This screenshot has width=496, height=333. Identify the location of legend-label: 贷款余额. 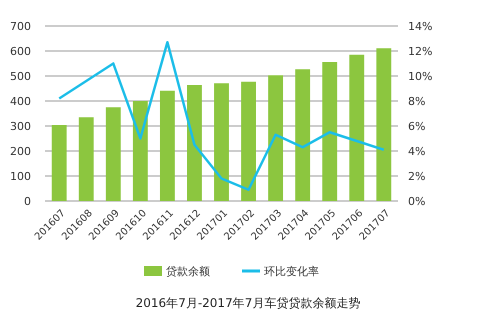
(188, 271).